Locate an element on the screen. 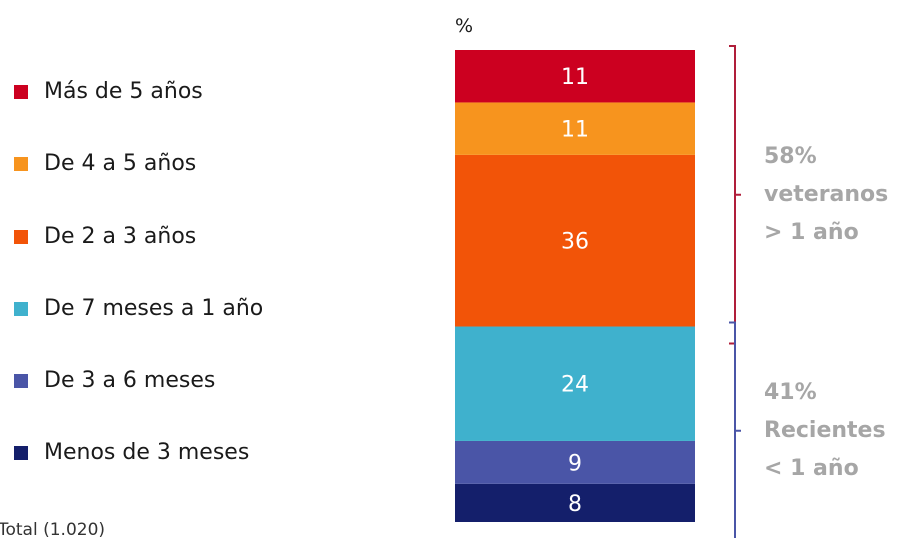  group-label-line: Recientes is located at coordinates (825, 430).